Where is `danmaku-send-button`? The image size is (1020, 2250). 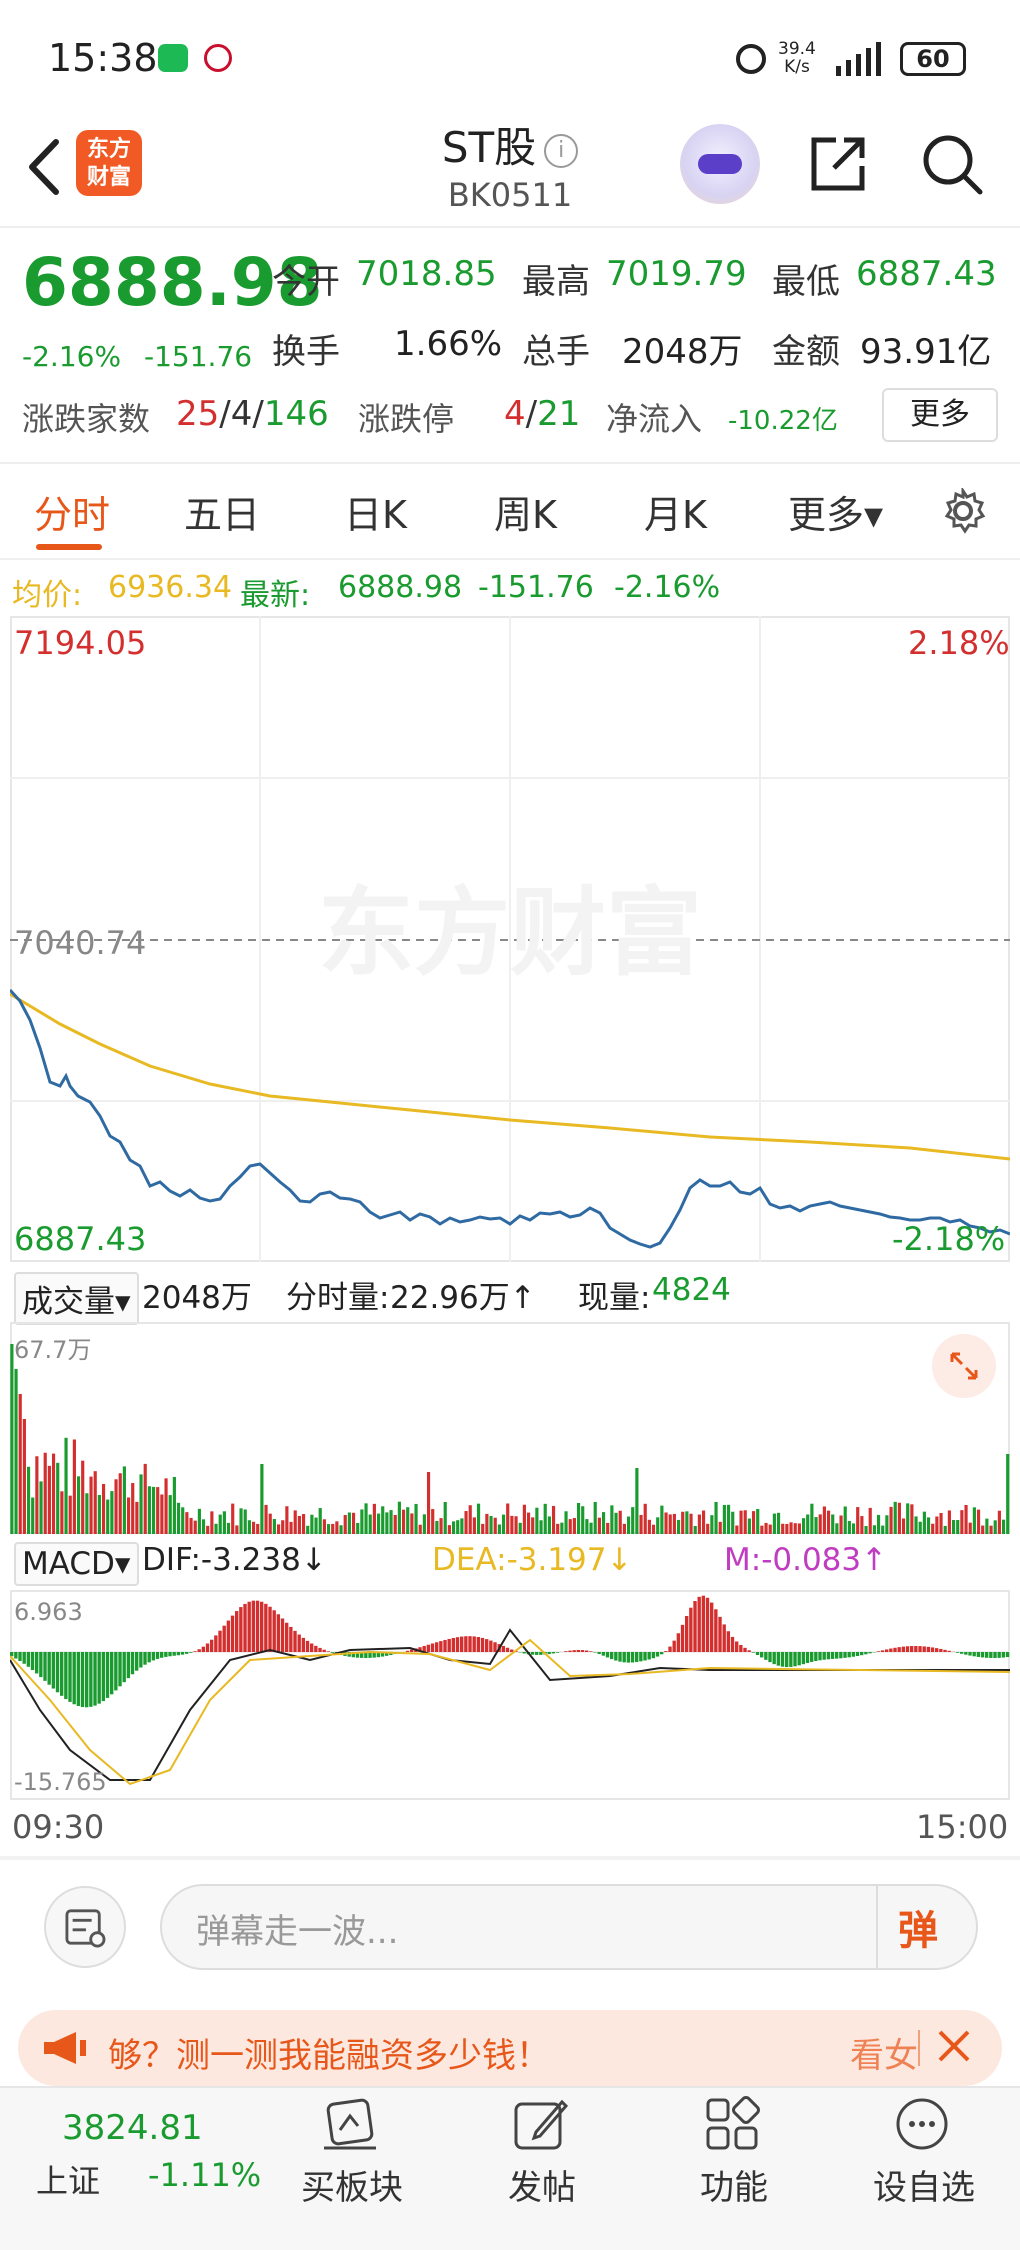
danmaku-send-button is located at coordinates (927, 1927).